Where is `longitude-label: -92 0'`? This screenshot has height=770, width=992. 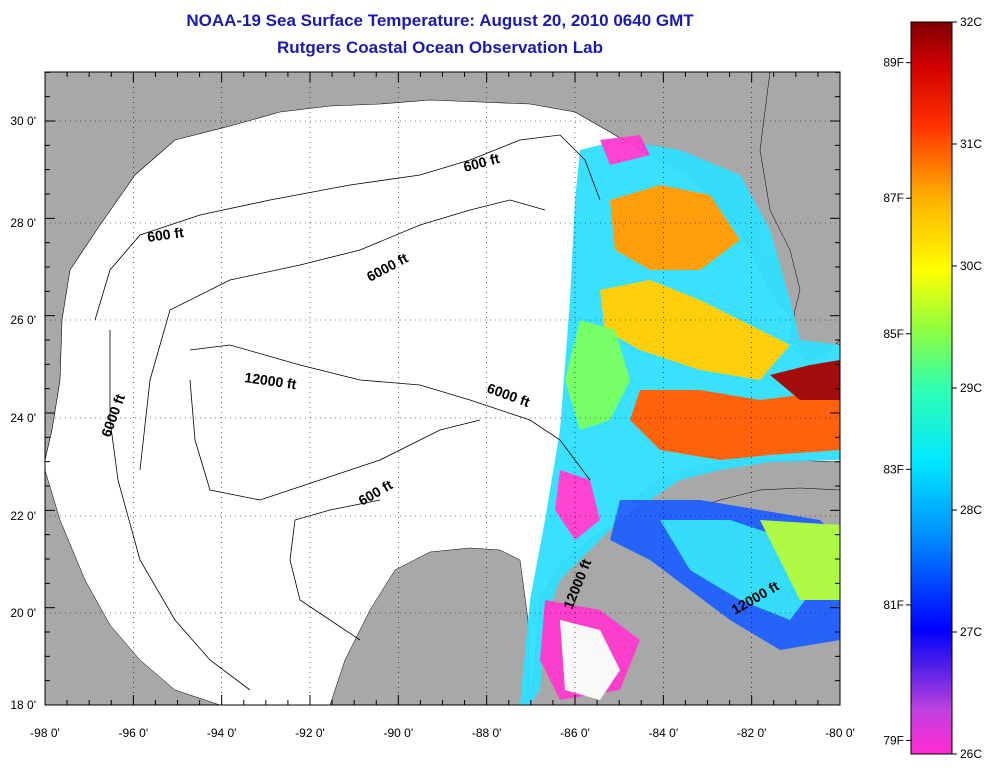
longitude-label: -92 0' is located at coordinates (310, 733).